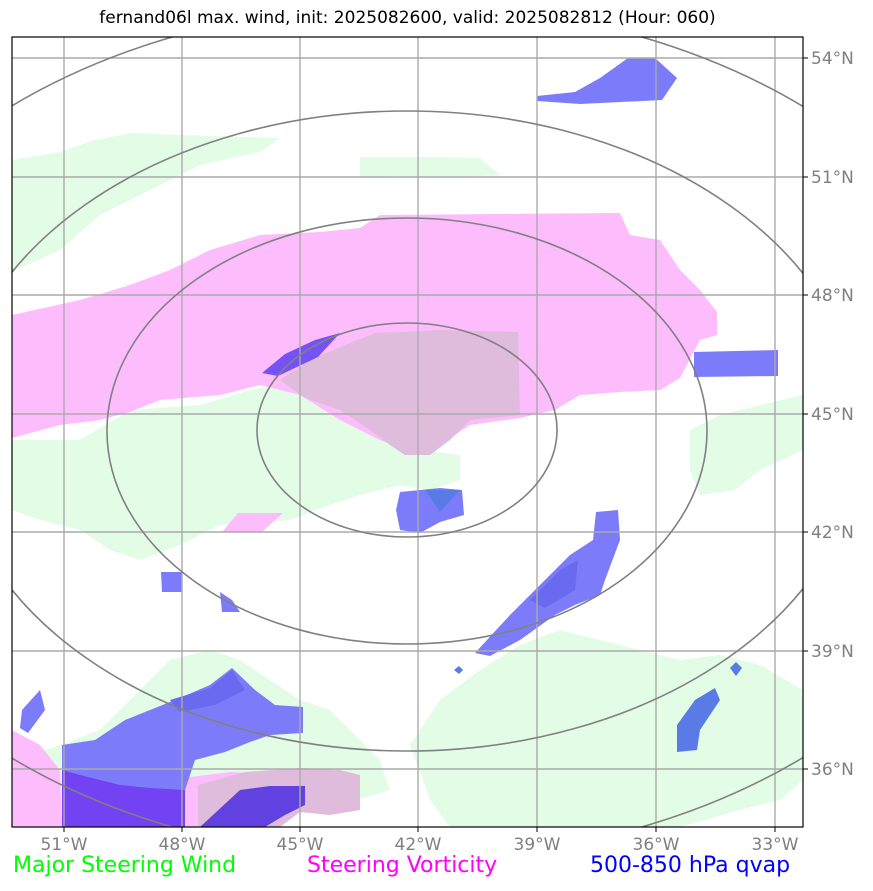  What do you see at coordinates (402, 865) in the screenshot?
I see `legend-steering-vorticity: Steering Vorticity` at bounding box center [402, 865].